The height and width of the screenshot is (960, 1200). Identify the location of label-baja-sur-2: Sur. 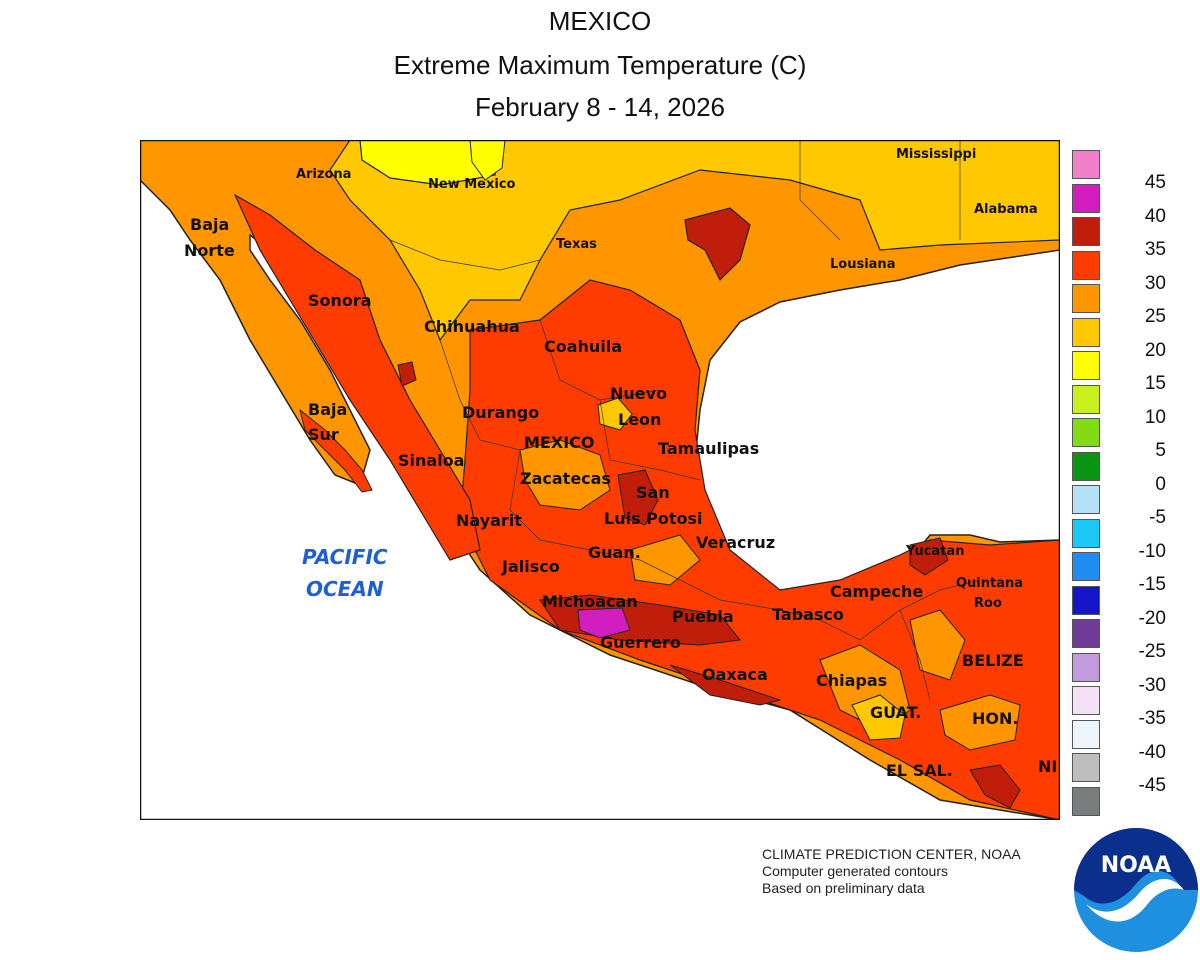
(323, 434).